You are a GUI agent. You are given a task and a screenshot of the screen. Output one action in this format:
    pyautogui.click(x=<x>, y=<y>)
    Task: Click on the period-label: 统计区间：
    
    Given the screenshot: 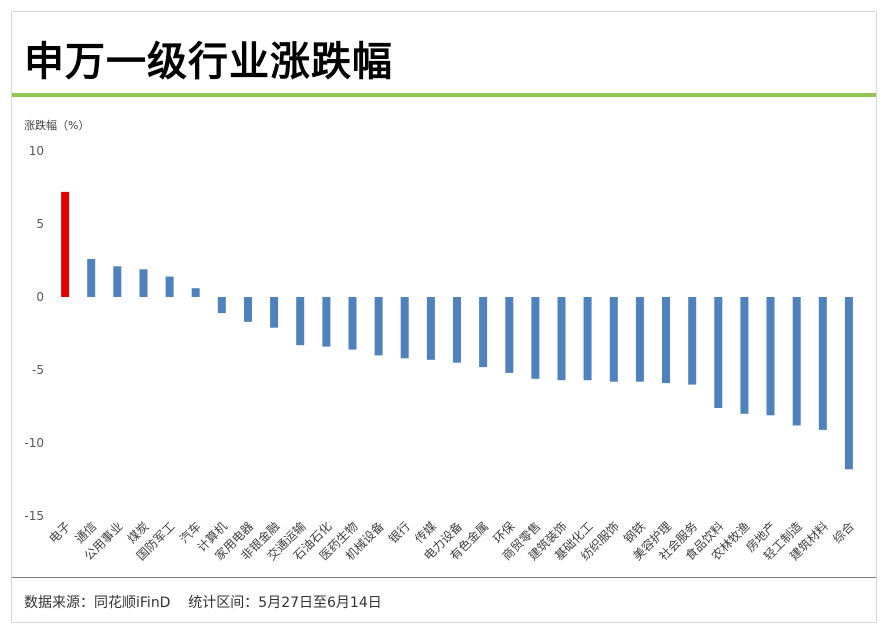 What is the action you would take?
    pyautogui.click(x=223, y=603)
    